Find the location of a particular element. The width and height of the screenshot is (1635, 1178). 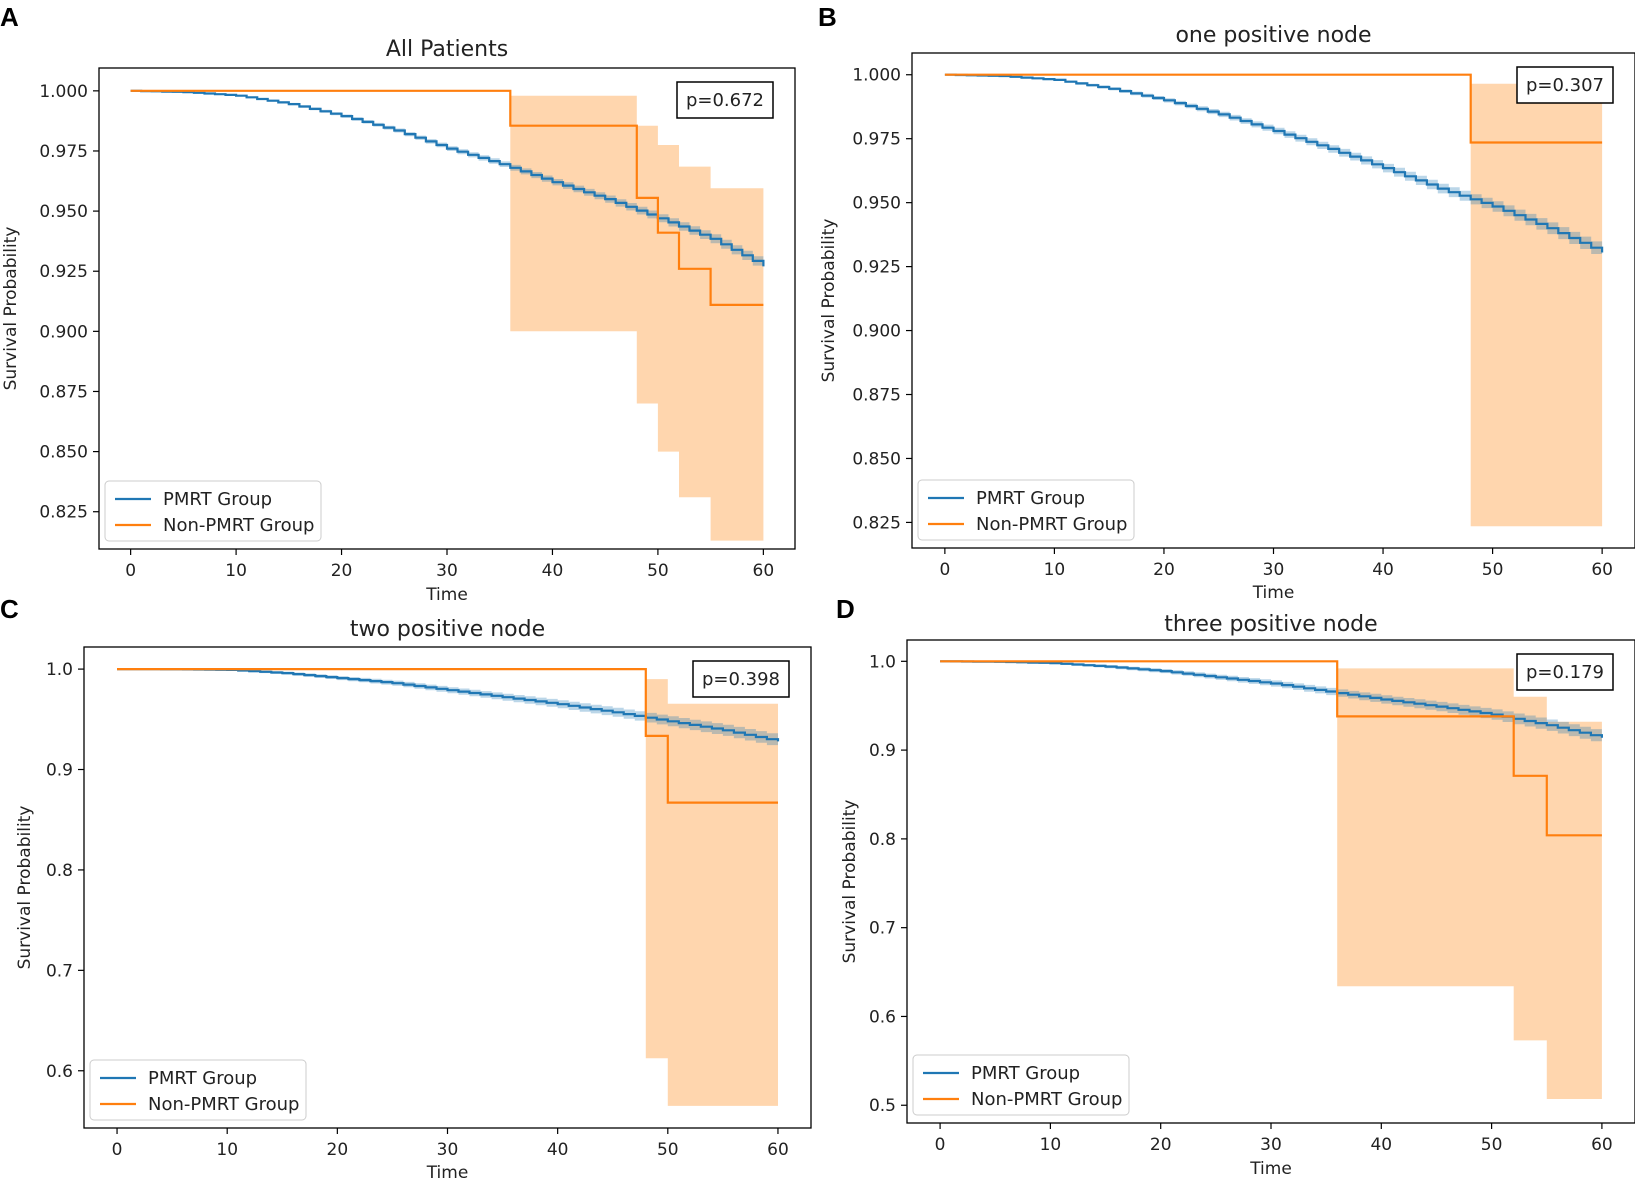

chart-title: All Patients is located at coordinates (447, 49).